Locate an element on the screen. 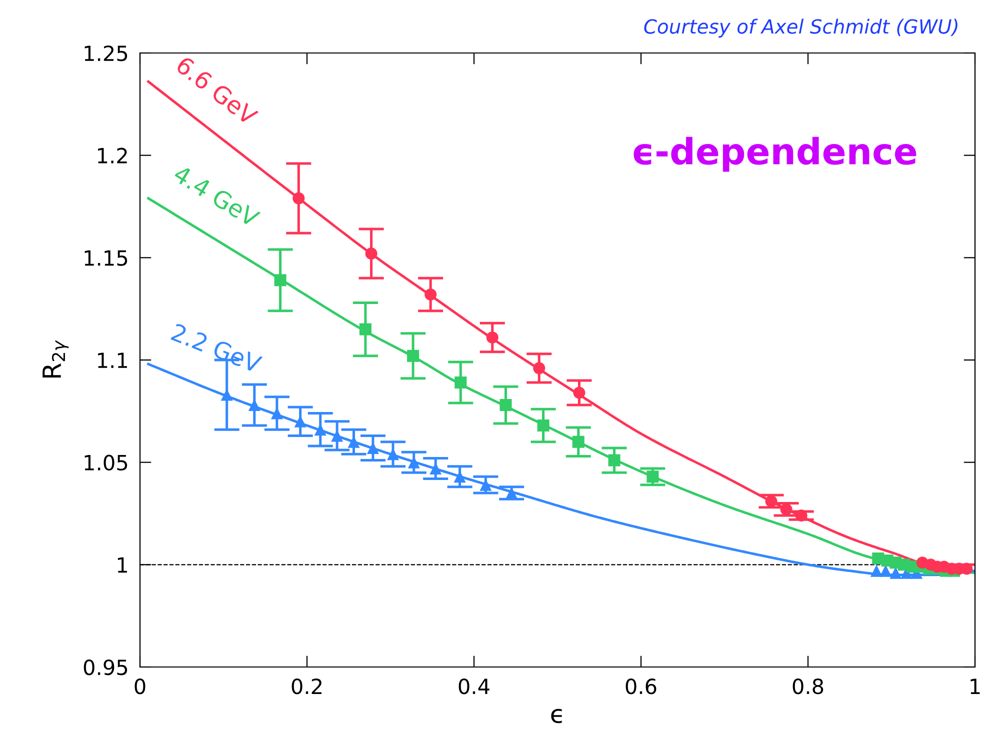  x-tick-label: 0.2 is located at coordinates (307, 686).